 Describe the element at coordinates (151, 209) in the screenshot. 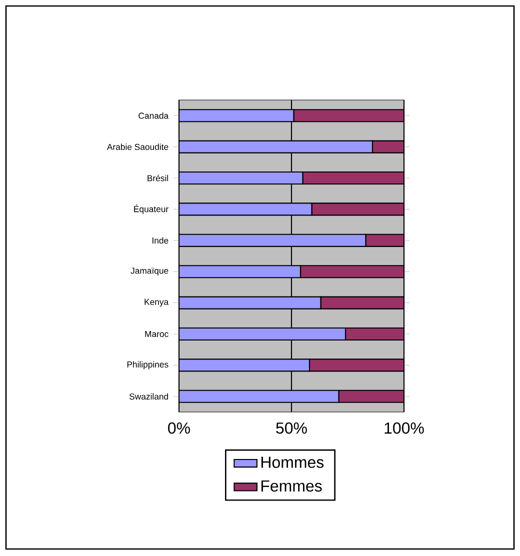

I see `y-tick-label: Équateur` at that location.